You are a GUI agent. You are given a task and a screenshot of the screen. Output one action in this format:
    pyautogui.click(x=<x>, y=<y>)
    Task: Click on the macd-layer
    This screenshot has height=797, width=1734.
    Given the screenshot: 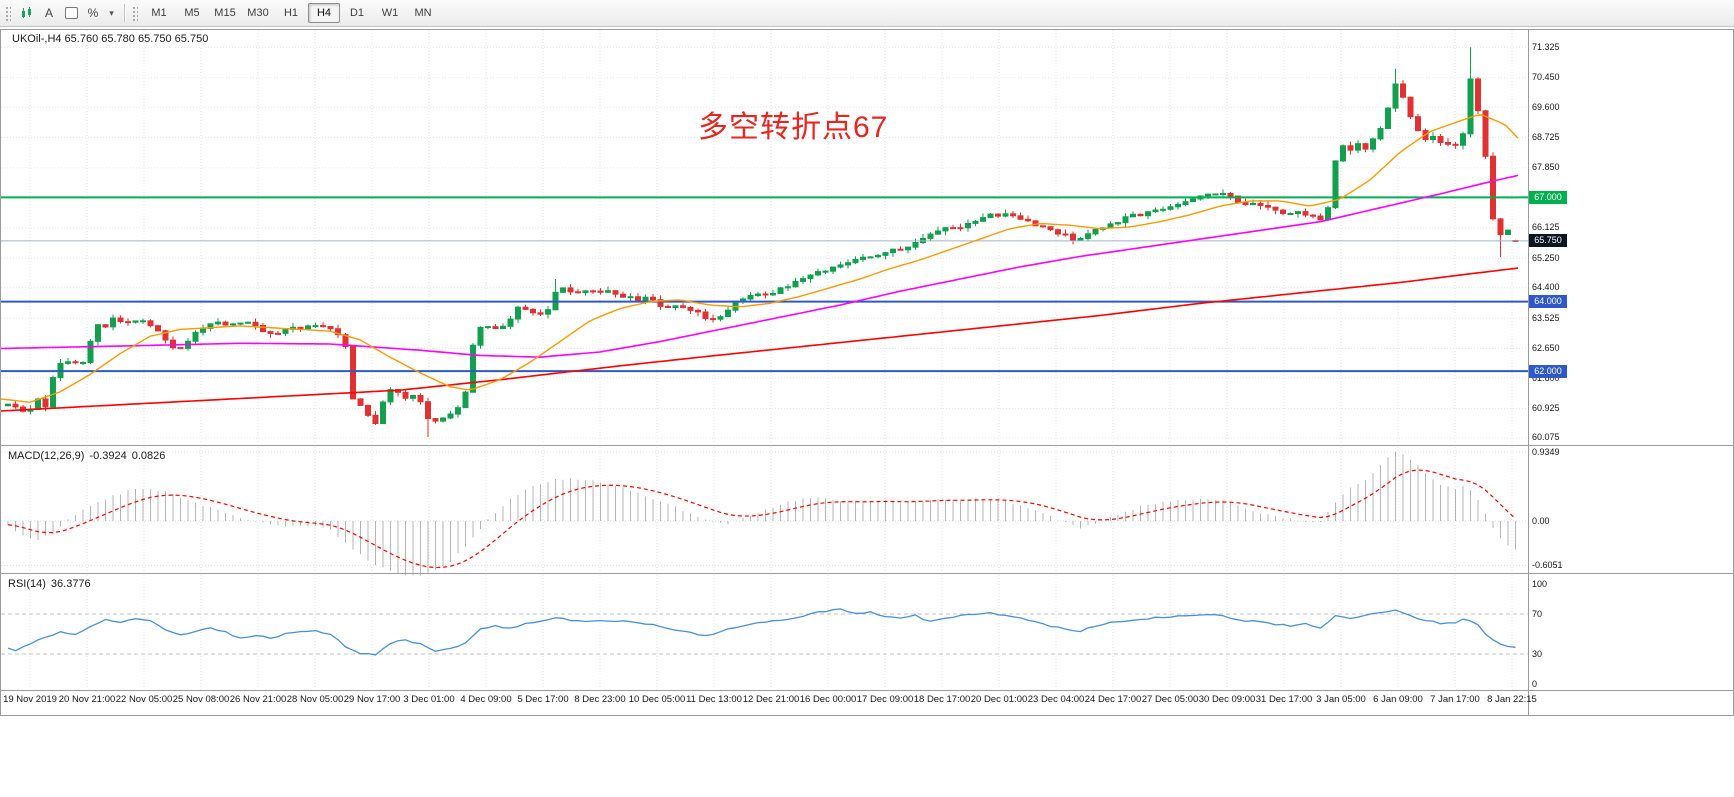 What is the action you would take?
    pyautogui.click(x=761, y=513)
    